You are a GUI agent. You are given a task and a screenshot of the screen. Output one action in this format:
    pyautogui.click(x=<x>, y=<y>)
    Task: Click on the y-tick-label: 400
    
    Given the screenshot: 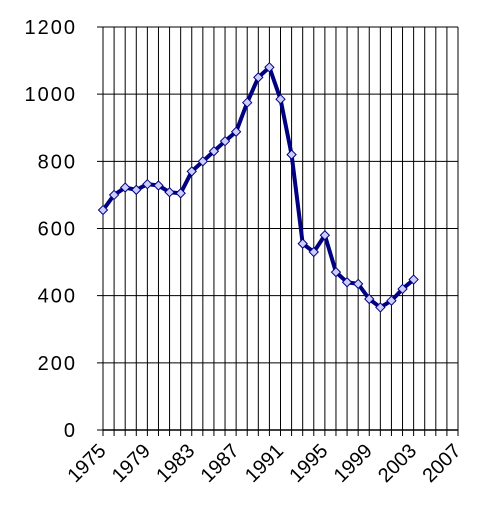 What is the action you would take?
    pyautogui.click(x=57, y=297)
    